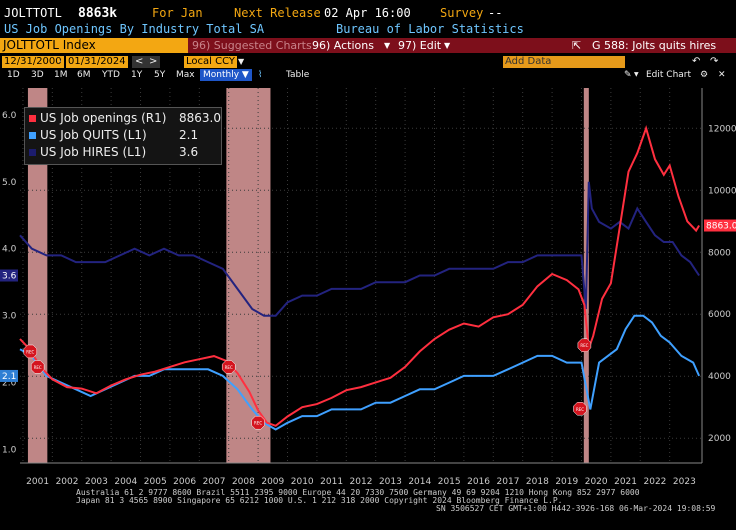 Image resolution: width=736 pixels, height=530 pixels. What do you see at coordinates (214, 482) in the screenshot?
I see `x-tick-label-2007: 2007` at bounding box center [214, 482].